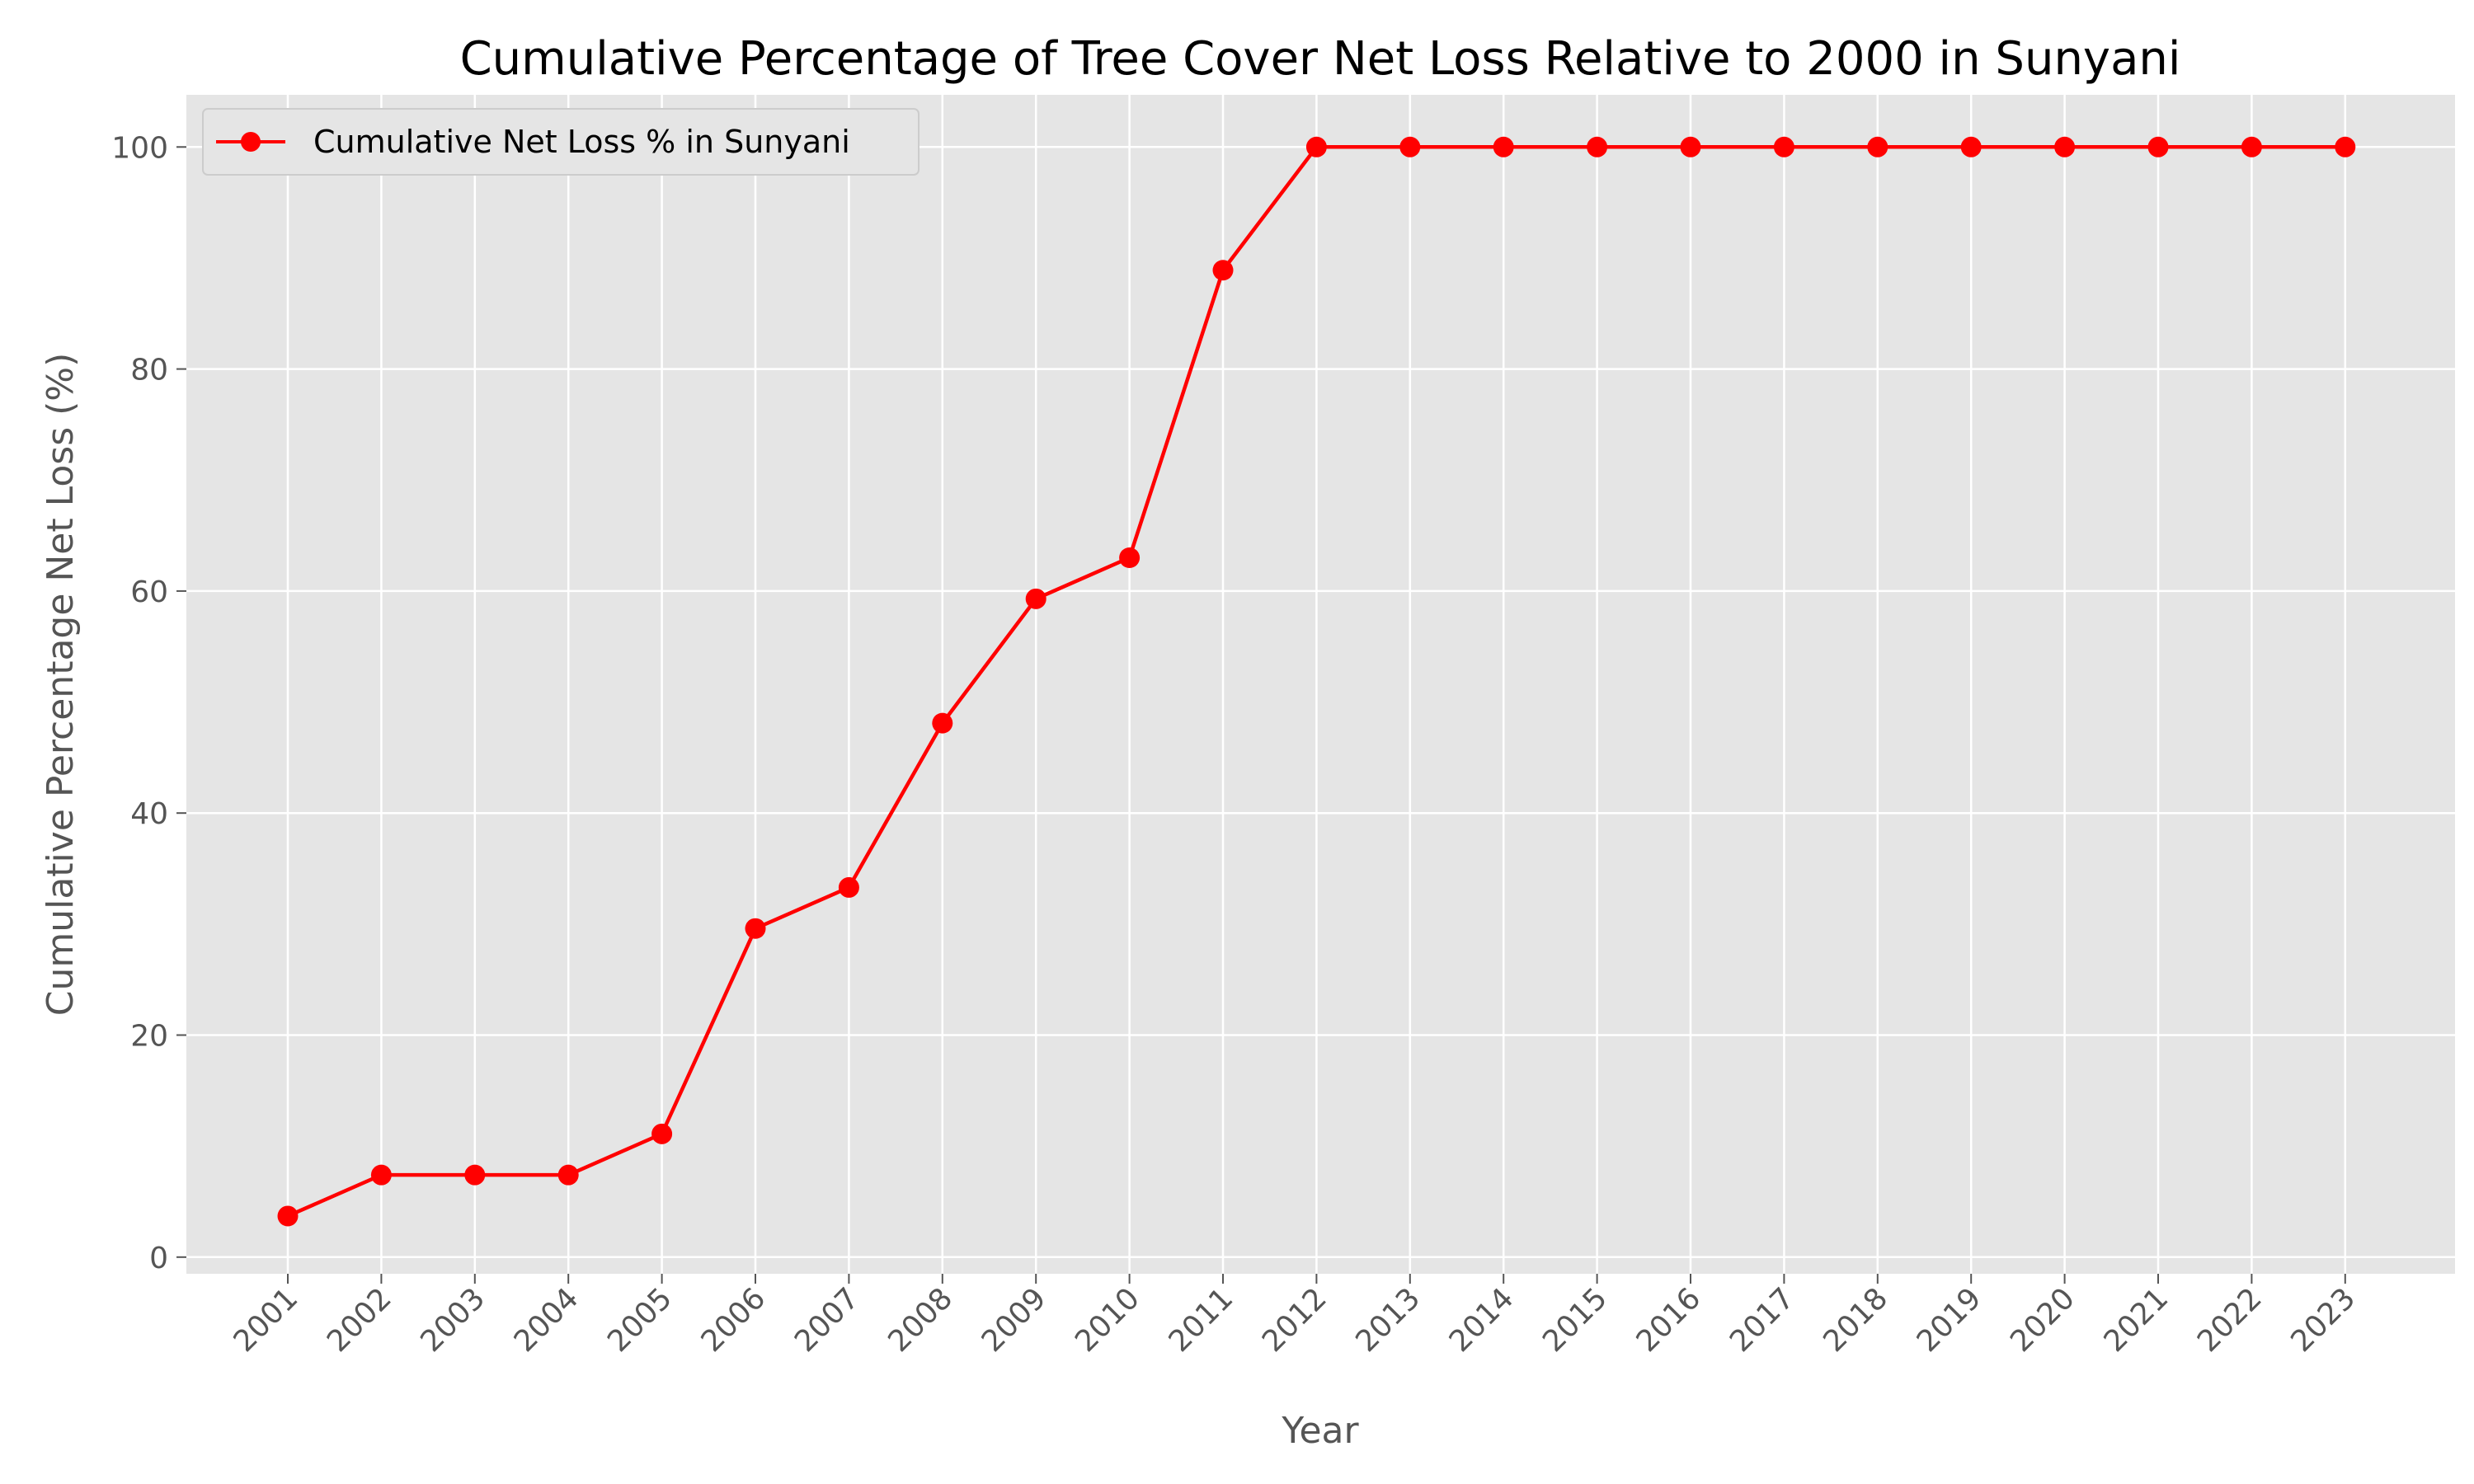  I want to click on legend-label: Cumulative Net Loss % in Sunyani, so click(581, 142).